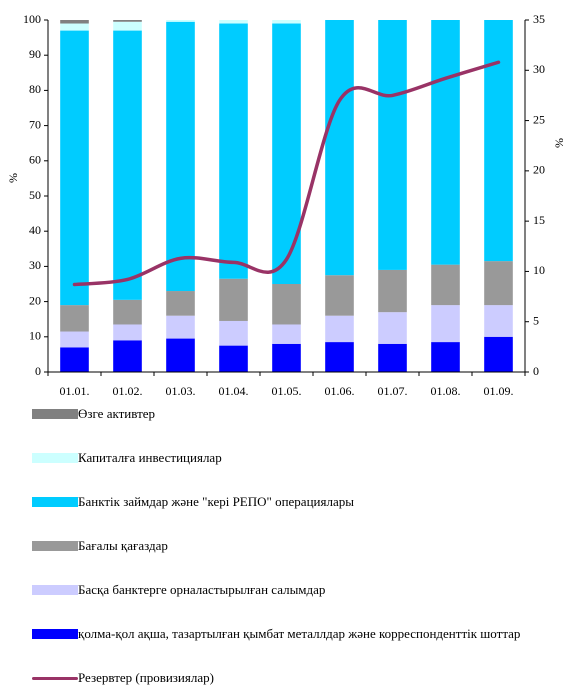 The width and height of the screenshot is (582, 689). Describe the element at coordinates (35, 54) in the screenshot. I see `y-tick-label: 90` at that location.